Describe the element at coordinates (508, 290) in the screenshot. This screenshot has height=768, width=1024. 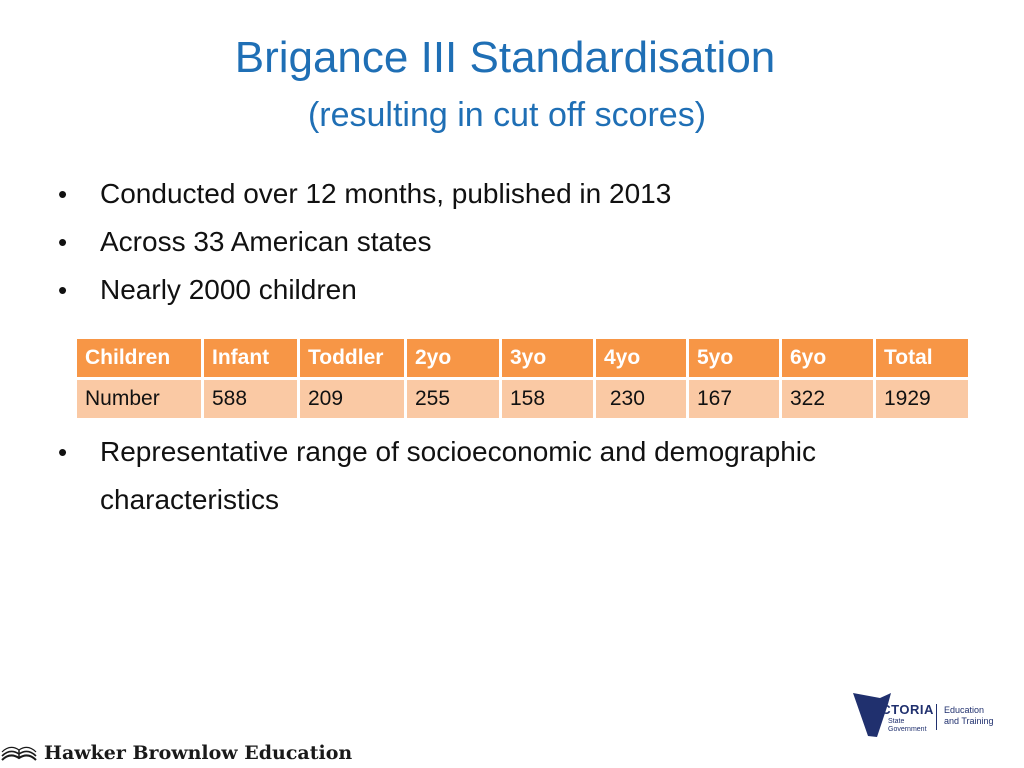
I see `bullet-item: • Nearly 2000 children` at that location.